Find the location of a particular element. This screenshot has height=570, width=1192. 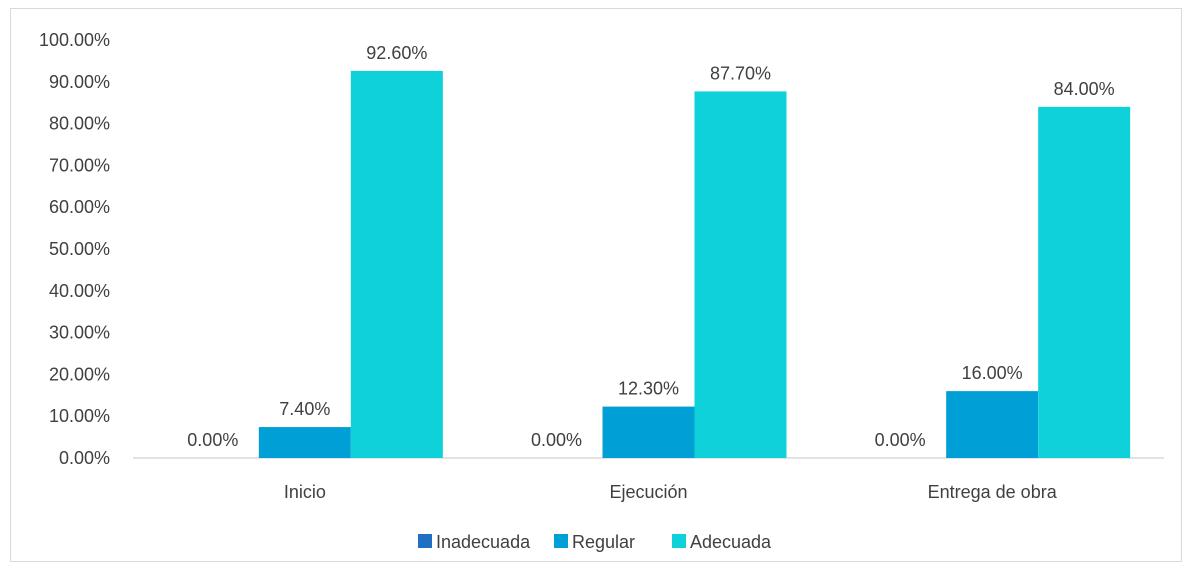

data-label: 87.70% is located at coordinates (740, 73).